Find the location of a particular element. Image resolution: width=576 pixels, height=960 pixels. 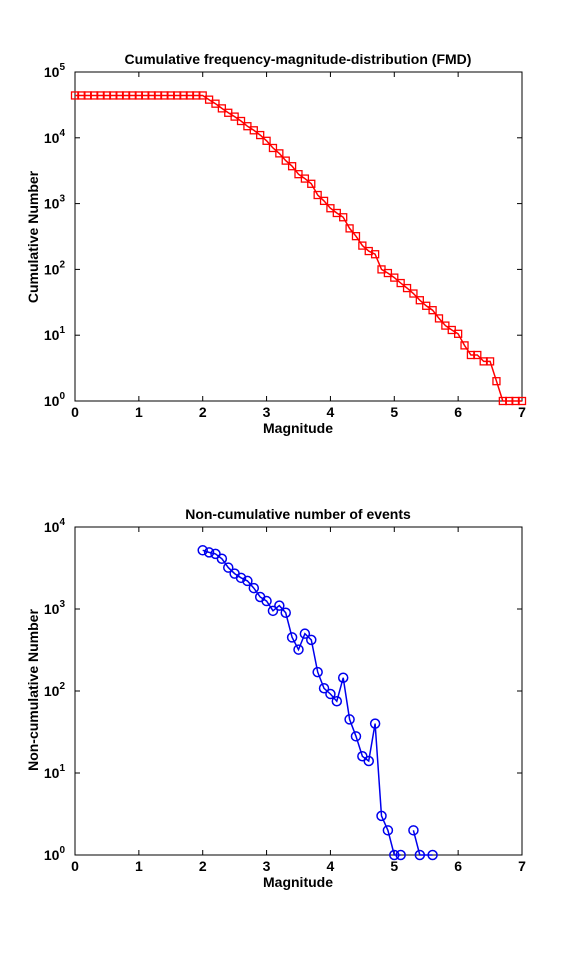

series-line is located at coordinates (301, 702).